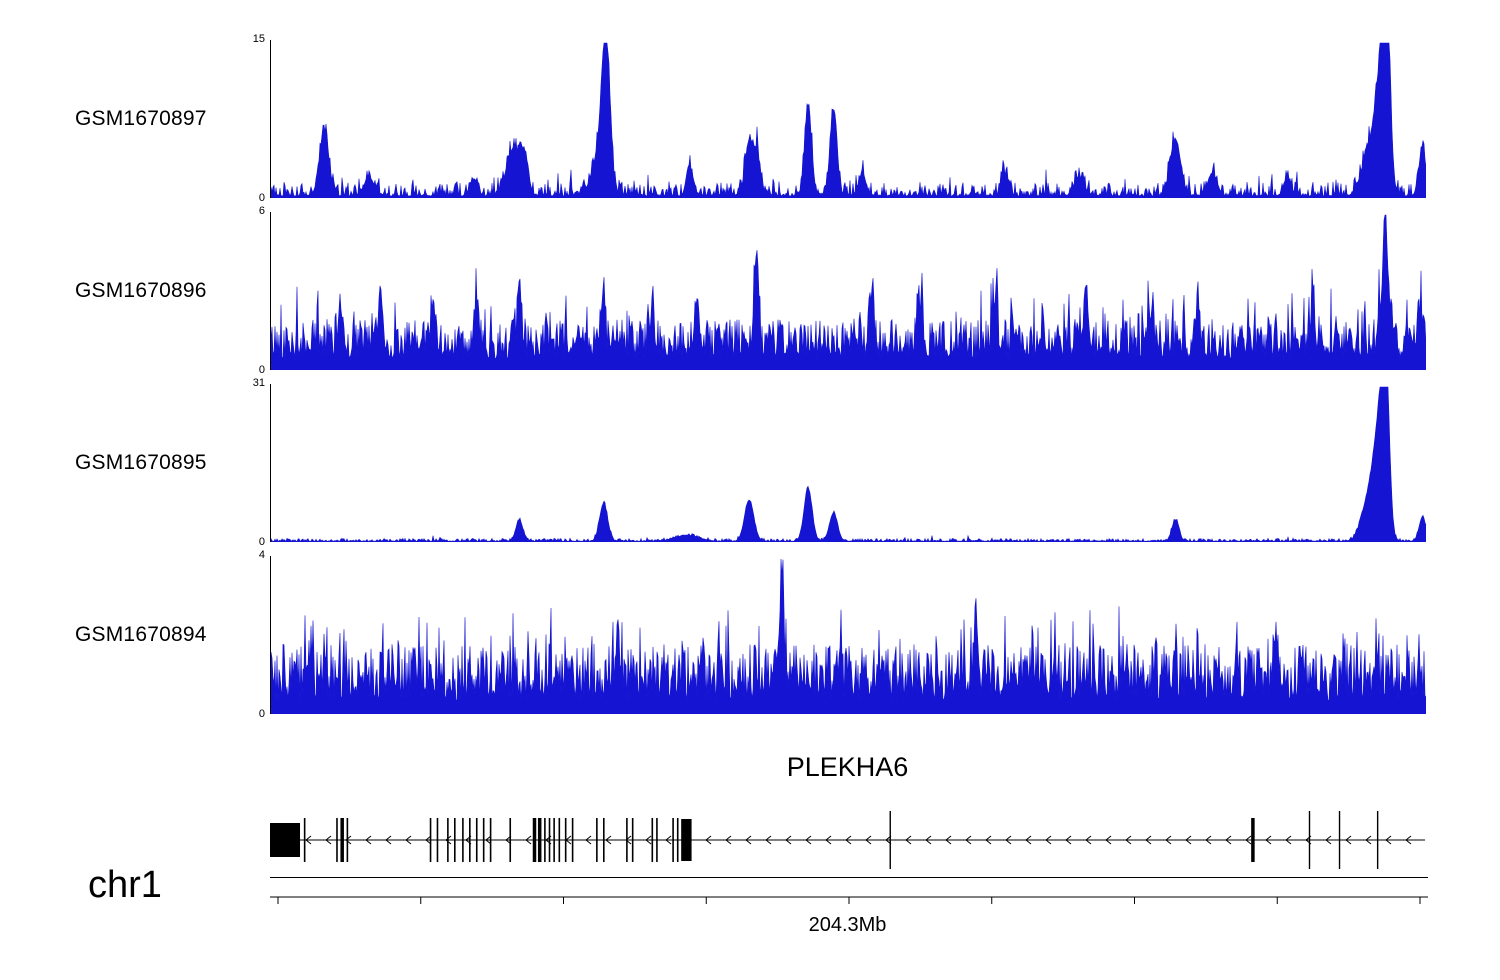 The height and width of the screenshot is (980, 1500). I want to click on y-axis-max-label: 6, so click(261, 211).